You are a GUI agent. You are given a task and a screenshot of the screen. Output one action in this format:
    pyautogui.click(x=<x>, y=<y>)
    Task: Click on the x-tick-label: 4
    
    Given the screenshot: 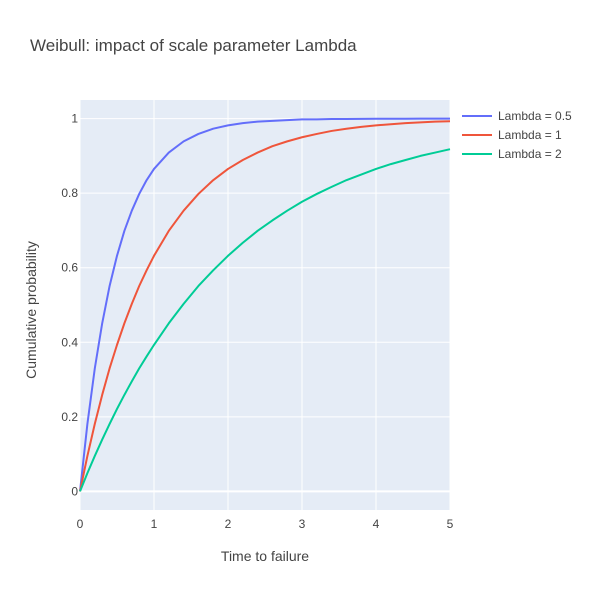 What is the action you would take?
    pyautogui.click(x=376, y=524)
    